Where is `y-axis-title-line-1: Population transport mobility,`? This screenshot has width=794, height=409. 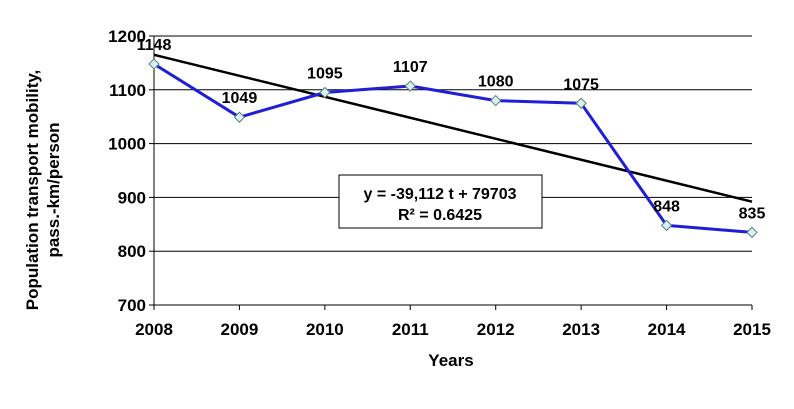
y-axis-title-line-1: Population transport mobility, is located at coordinates (32, 190).